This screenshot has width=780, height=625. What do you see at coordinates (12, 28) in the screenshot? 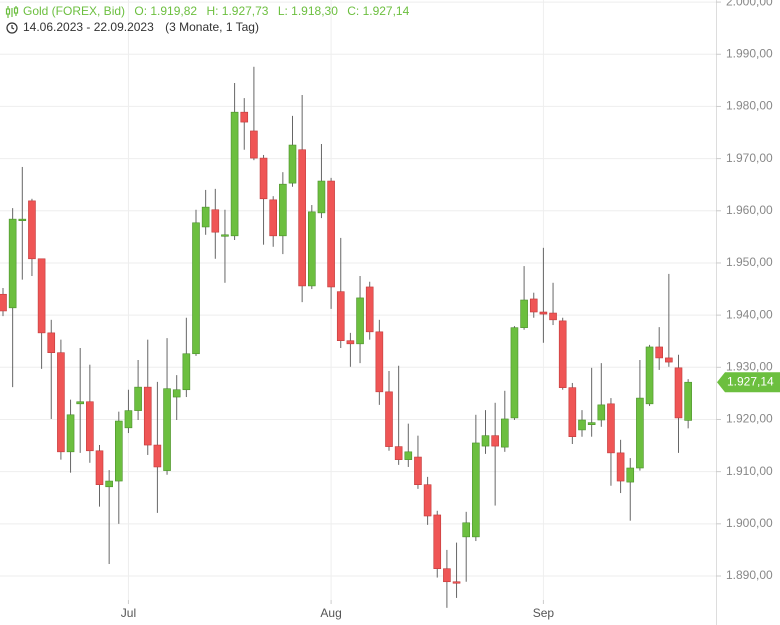
I see `clock-icon` at bounding box center [12, 28].